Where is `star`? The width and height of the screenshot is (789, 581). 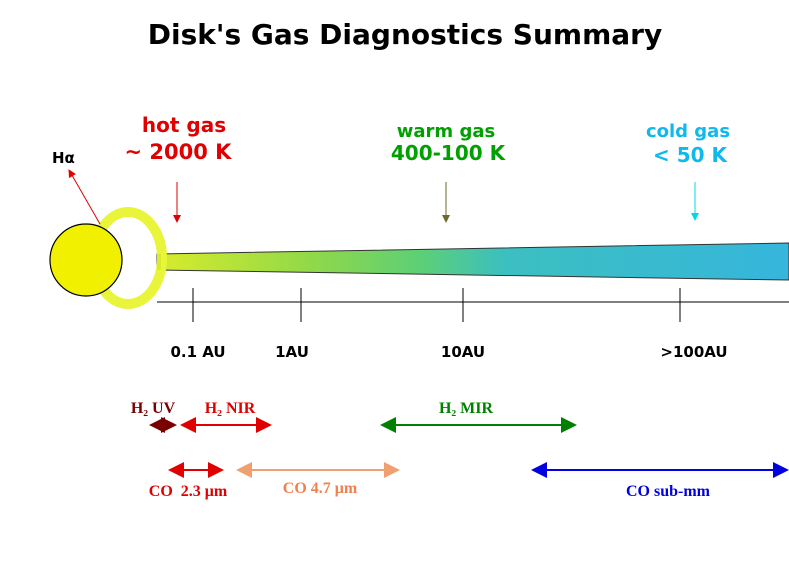 star is located at coordinates (86, 260).